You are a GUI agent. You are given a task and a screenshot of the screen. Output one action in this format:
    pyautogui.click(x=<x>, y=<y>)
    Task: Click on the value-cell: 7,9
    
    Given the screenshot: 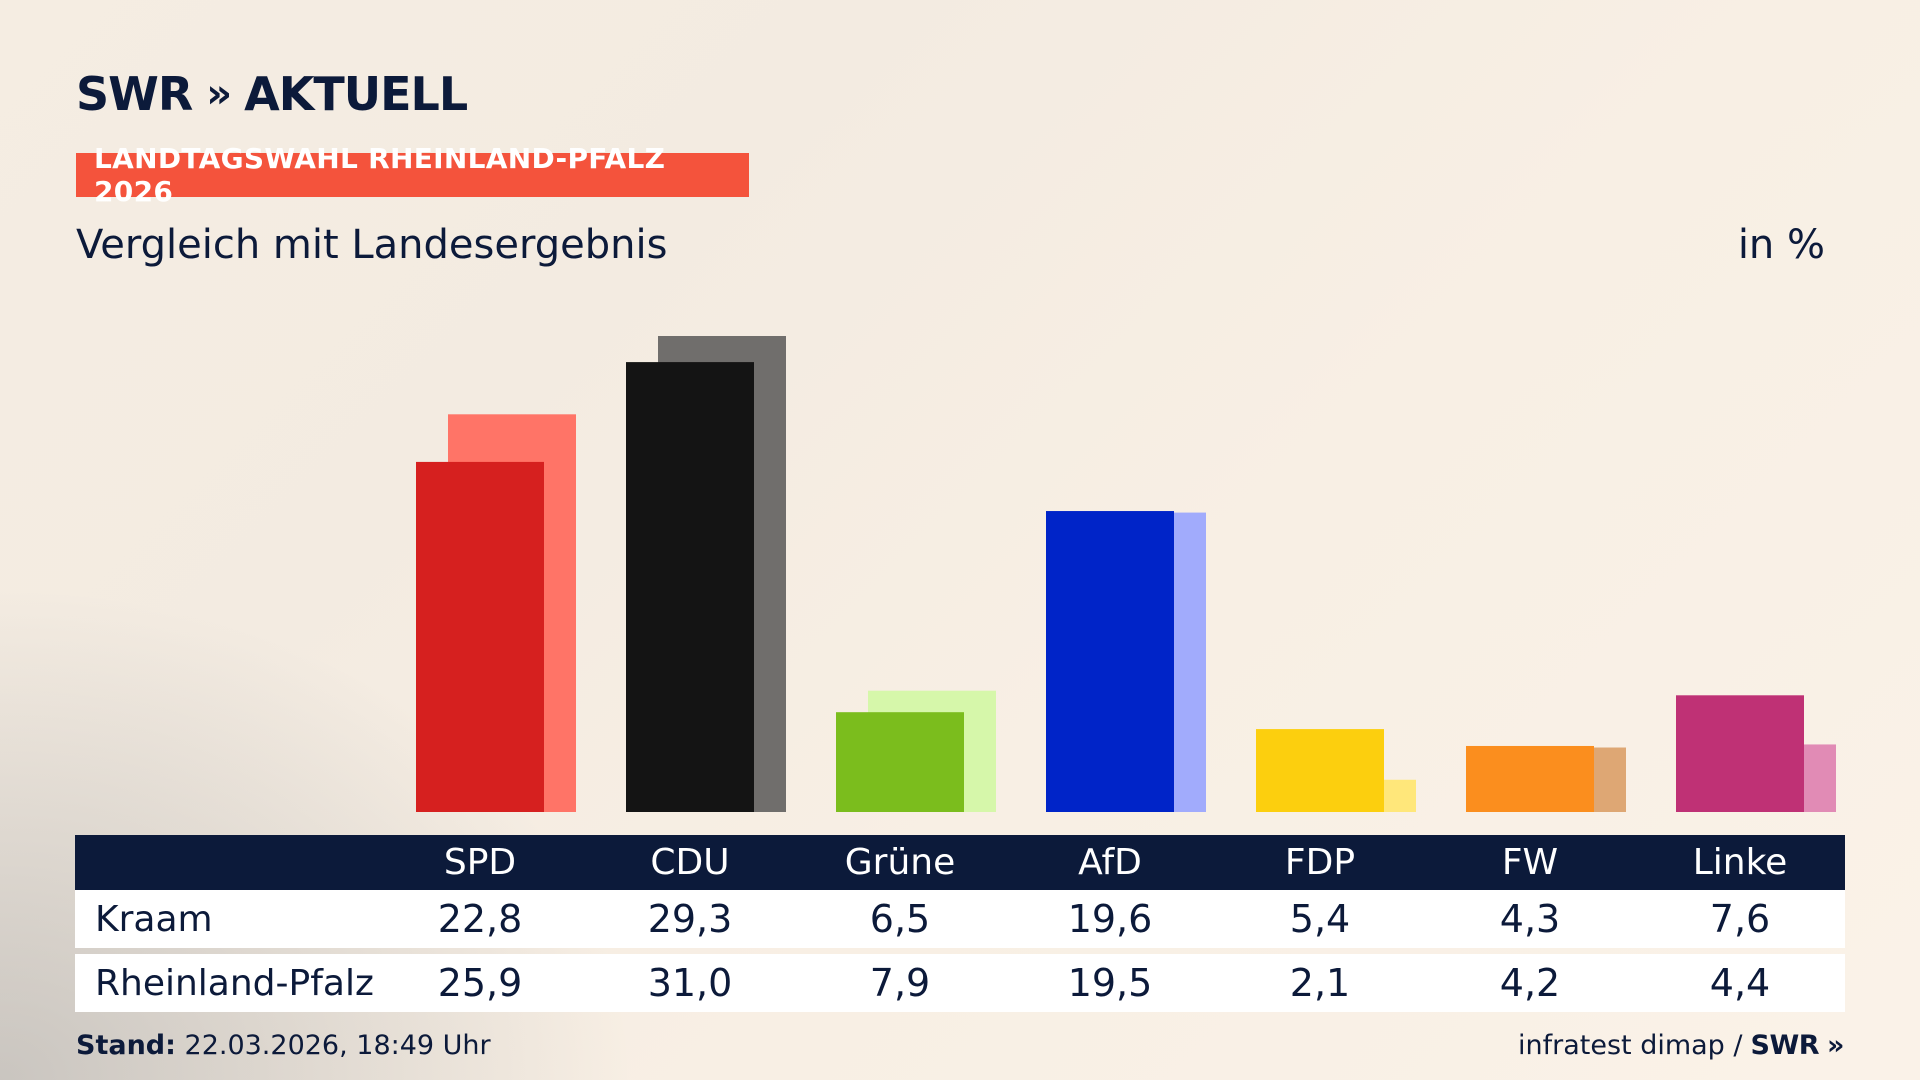 What is the action you would take?
    pyautogui.click(x=900, y=983)
    